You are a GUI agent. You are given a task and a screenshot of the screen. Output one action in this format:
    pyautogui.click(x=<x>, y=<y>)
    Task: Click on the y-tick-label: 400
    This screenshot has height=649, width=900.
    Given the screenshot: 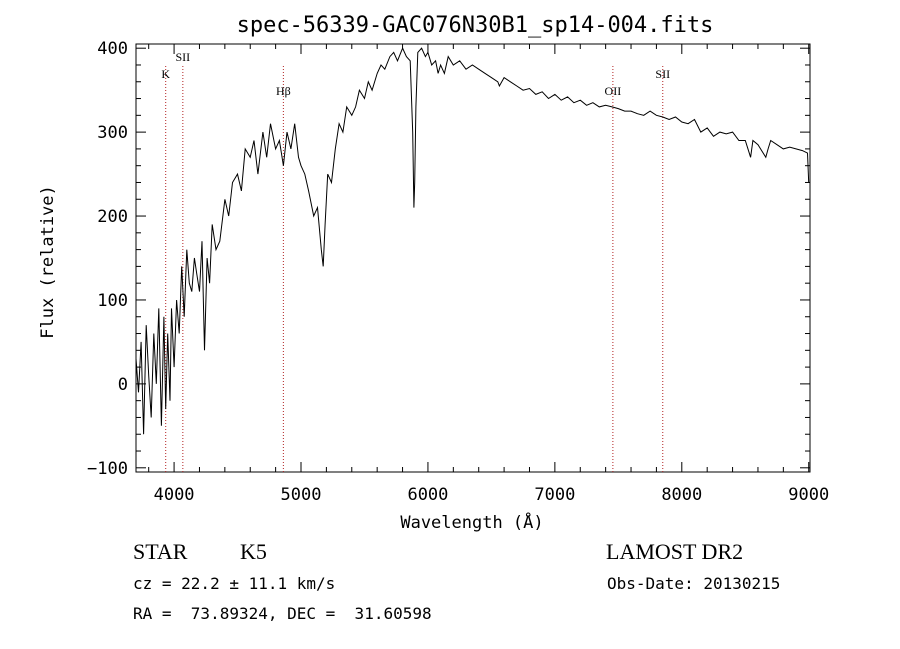 What is the action you would take?
    pyautogui.click(x=112, y=49)
    